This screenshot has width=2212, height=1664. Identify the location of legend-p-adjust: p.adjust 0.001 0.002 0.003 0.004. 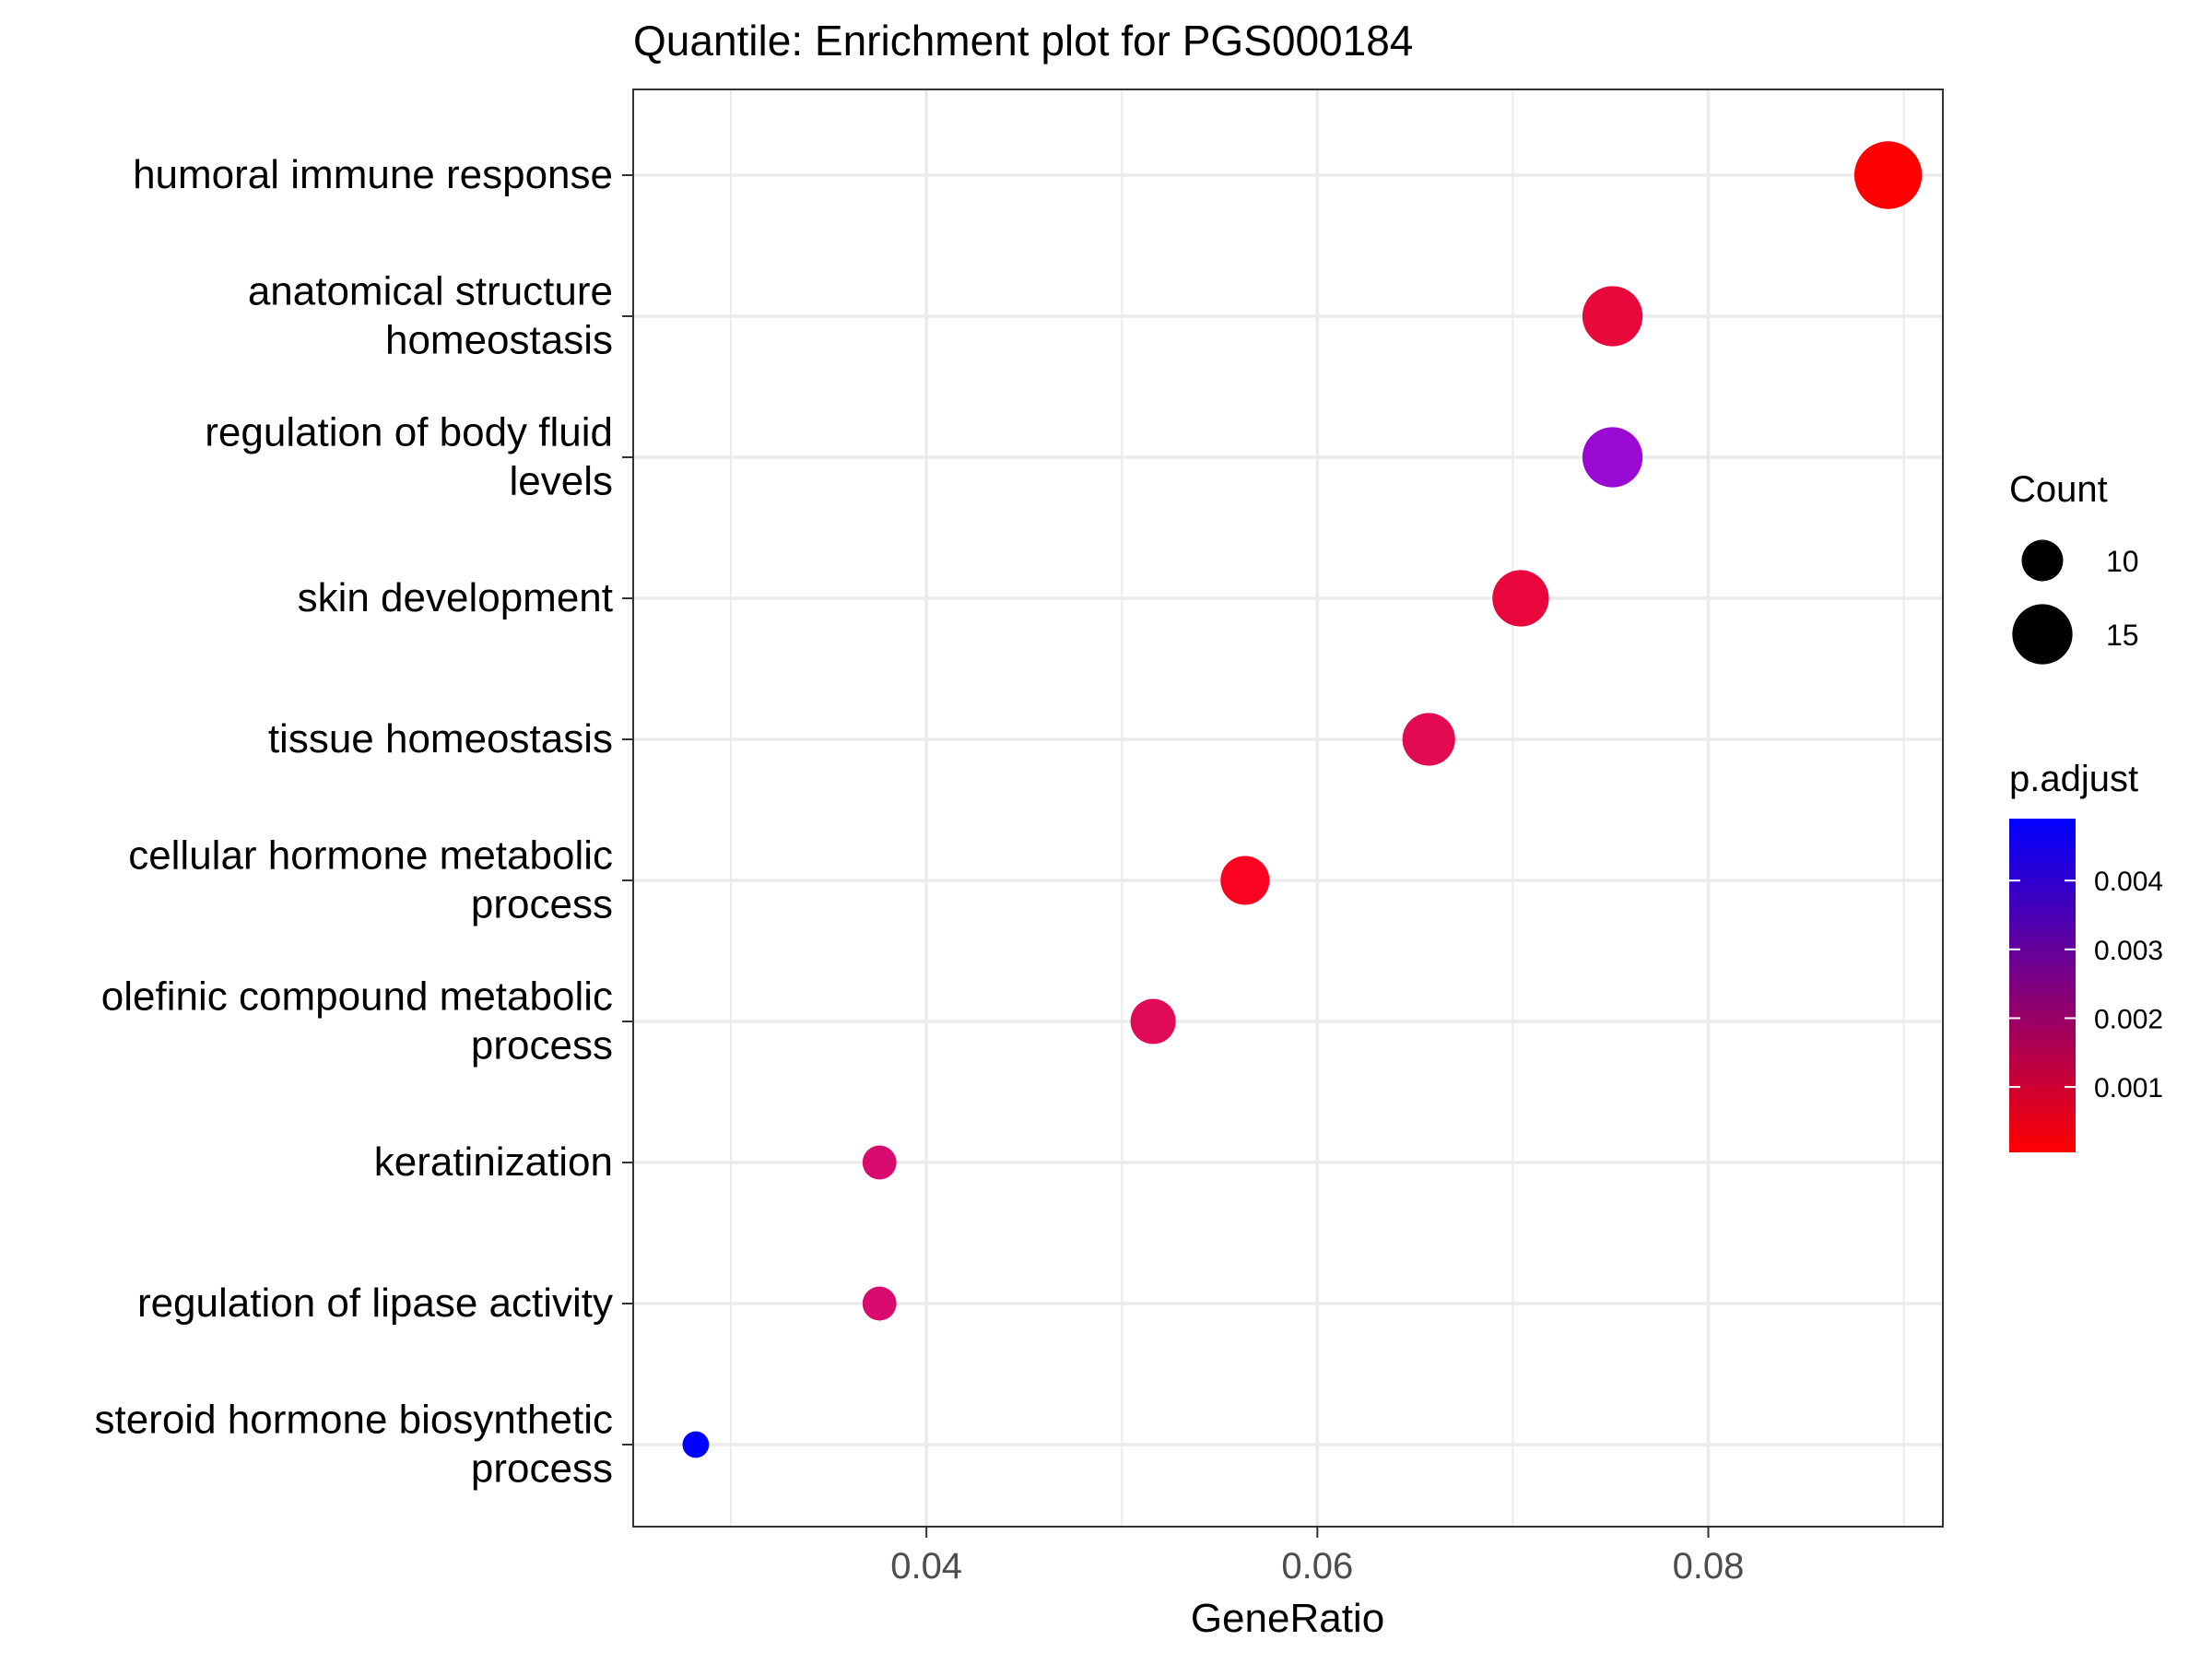
(2086, 955).